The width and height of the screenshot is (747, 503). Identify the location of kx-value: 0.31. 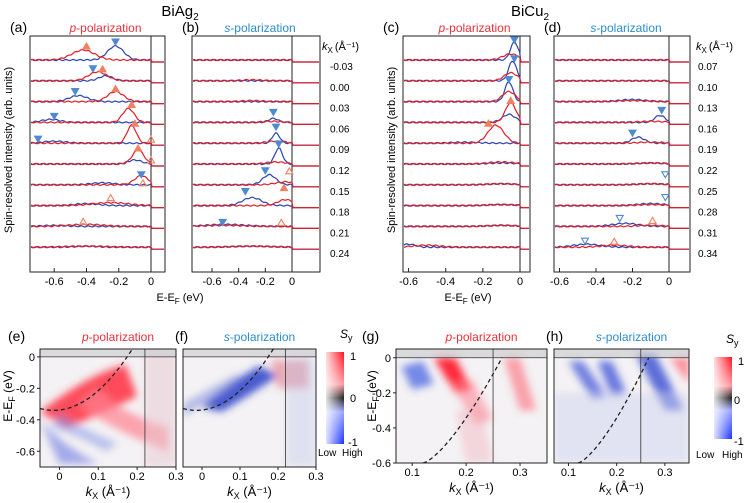
(708, 233).